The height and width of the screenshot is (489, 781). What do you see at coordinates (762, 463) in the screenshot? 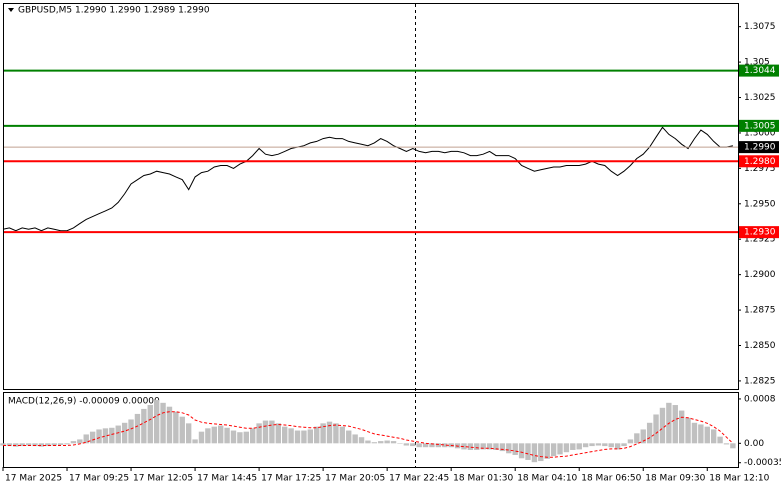
I see `y-tick-label: -0.00035` at bounding box center [762, 463].